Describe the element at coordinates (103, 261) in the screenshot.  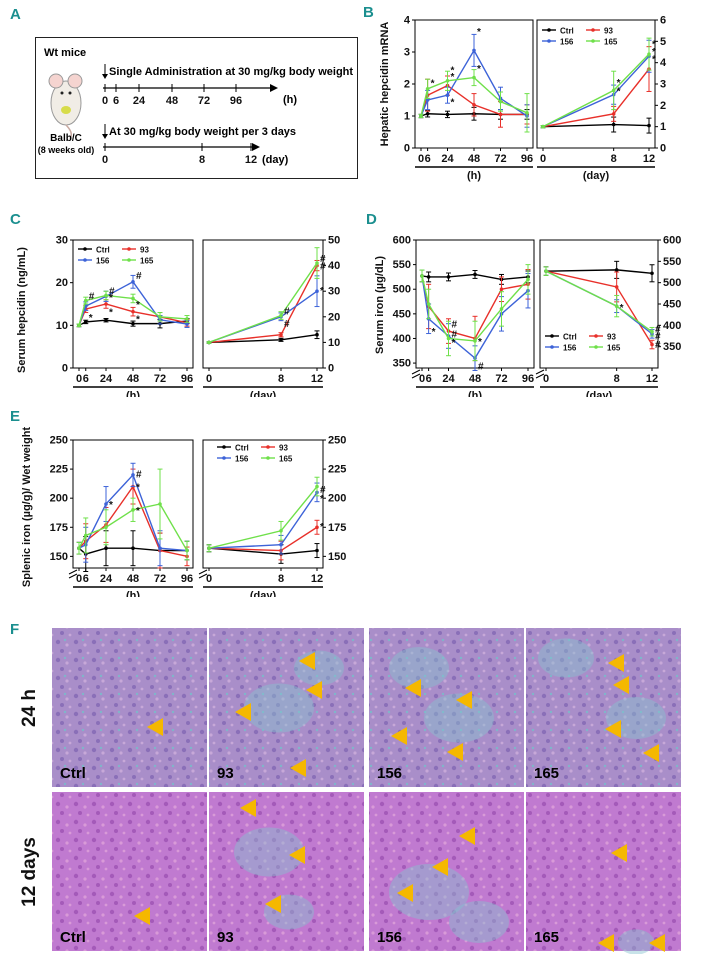
I see `legend-label: 156` at that location.